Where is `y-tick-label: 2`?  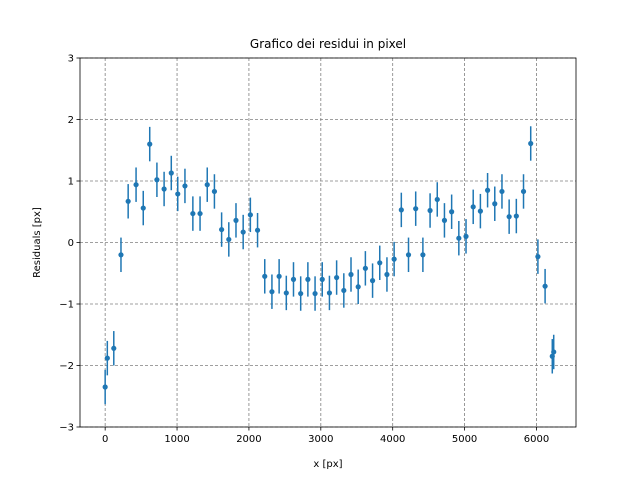 y-tick-label: 2 is located at coordinates (71, 120).